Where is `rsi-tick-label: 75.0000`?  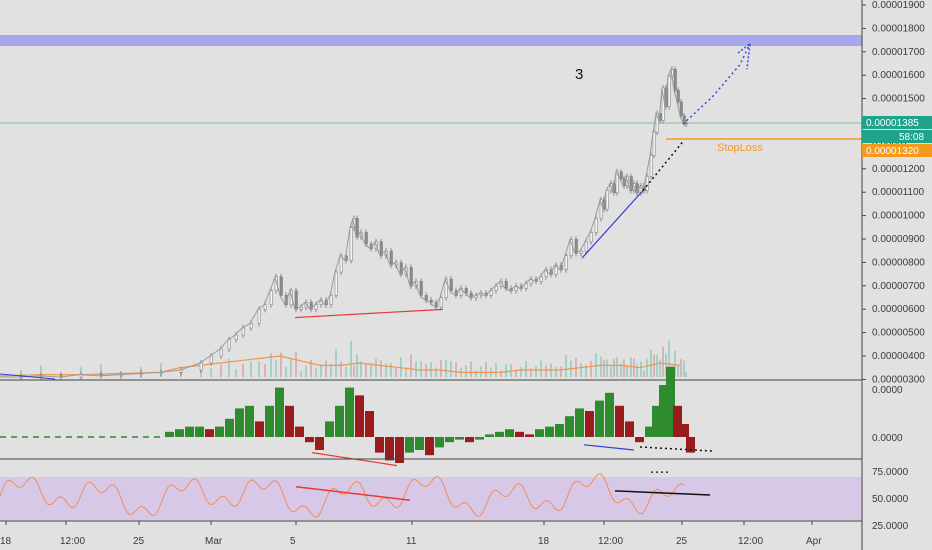
rsi-tick-label: 75.0000 is located at coordinates (890, 472).